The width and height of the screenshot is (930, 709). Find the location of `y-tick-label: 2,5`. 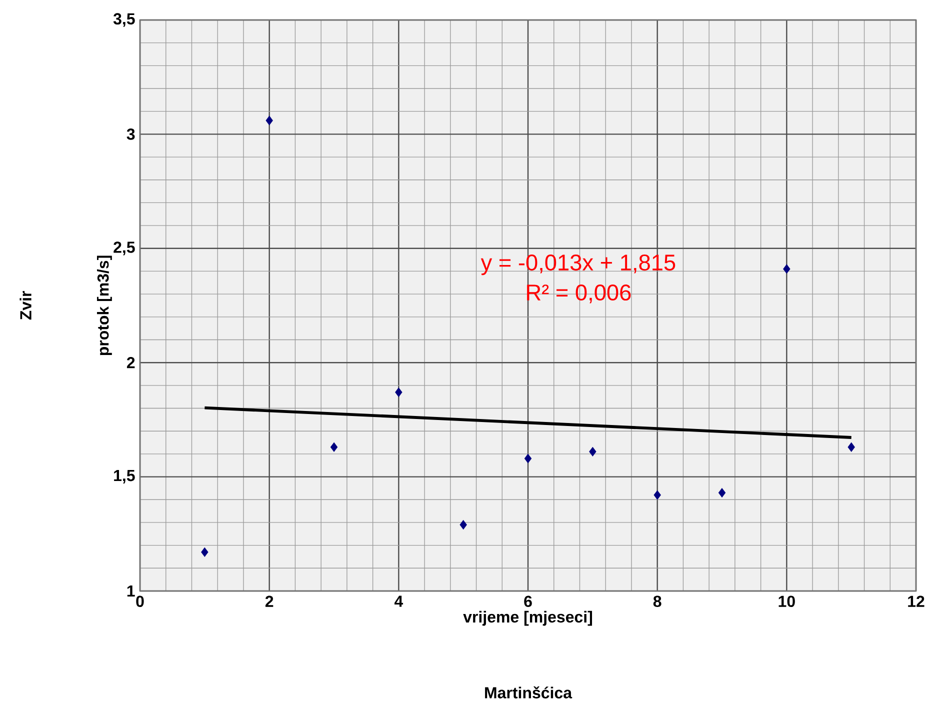

y-tick-label: 2,5 is located at coordinates (124, 249).